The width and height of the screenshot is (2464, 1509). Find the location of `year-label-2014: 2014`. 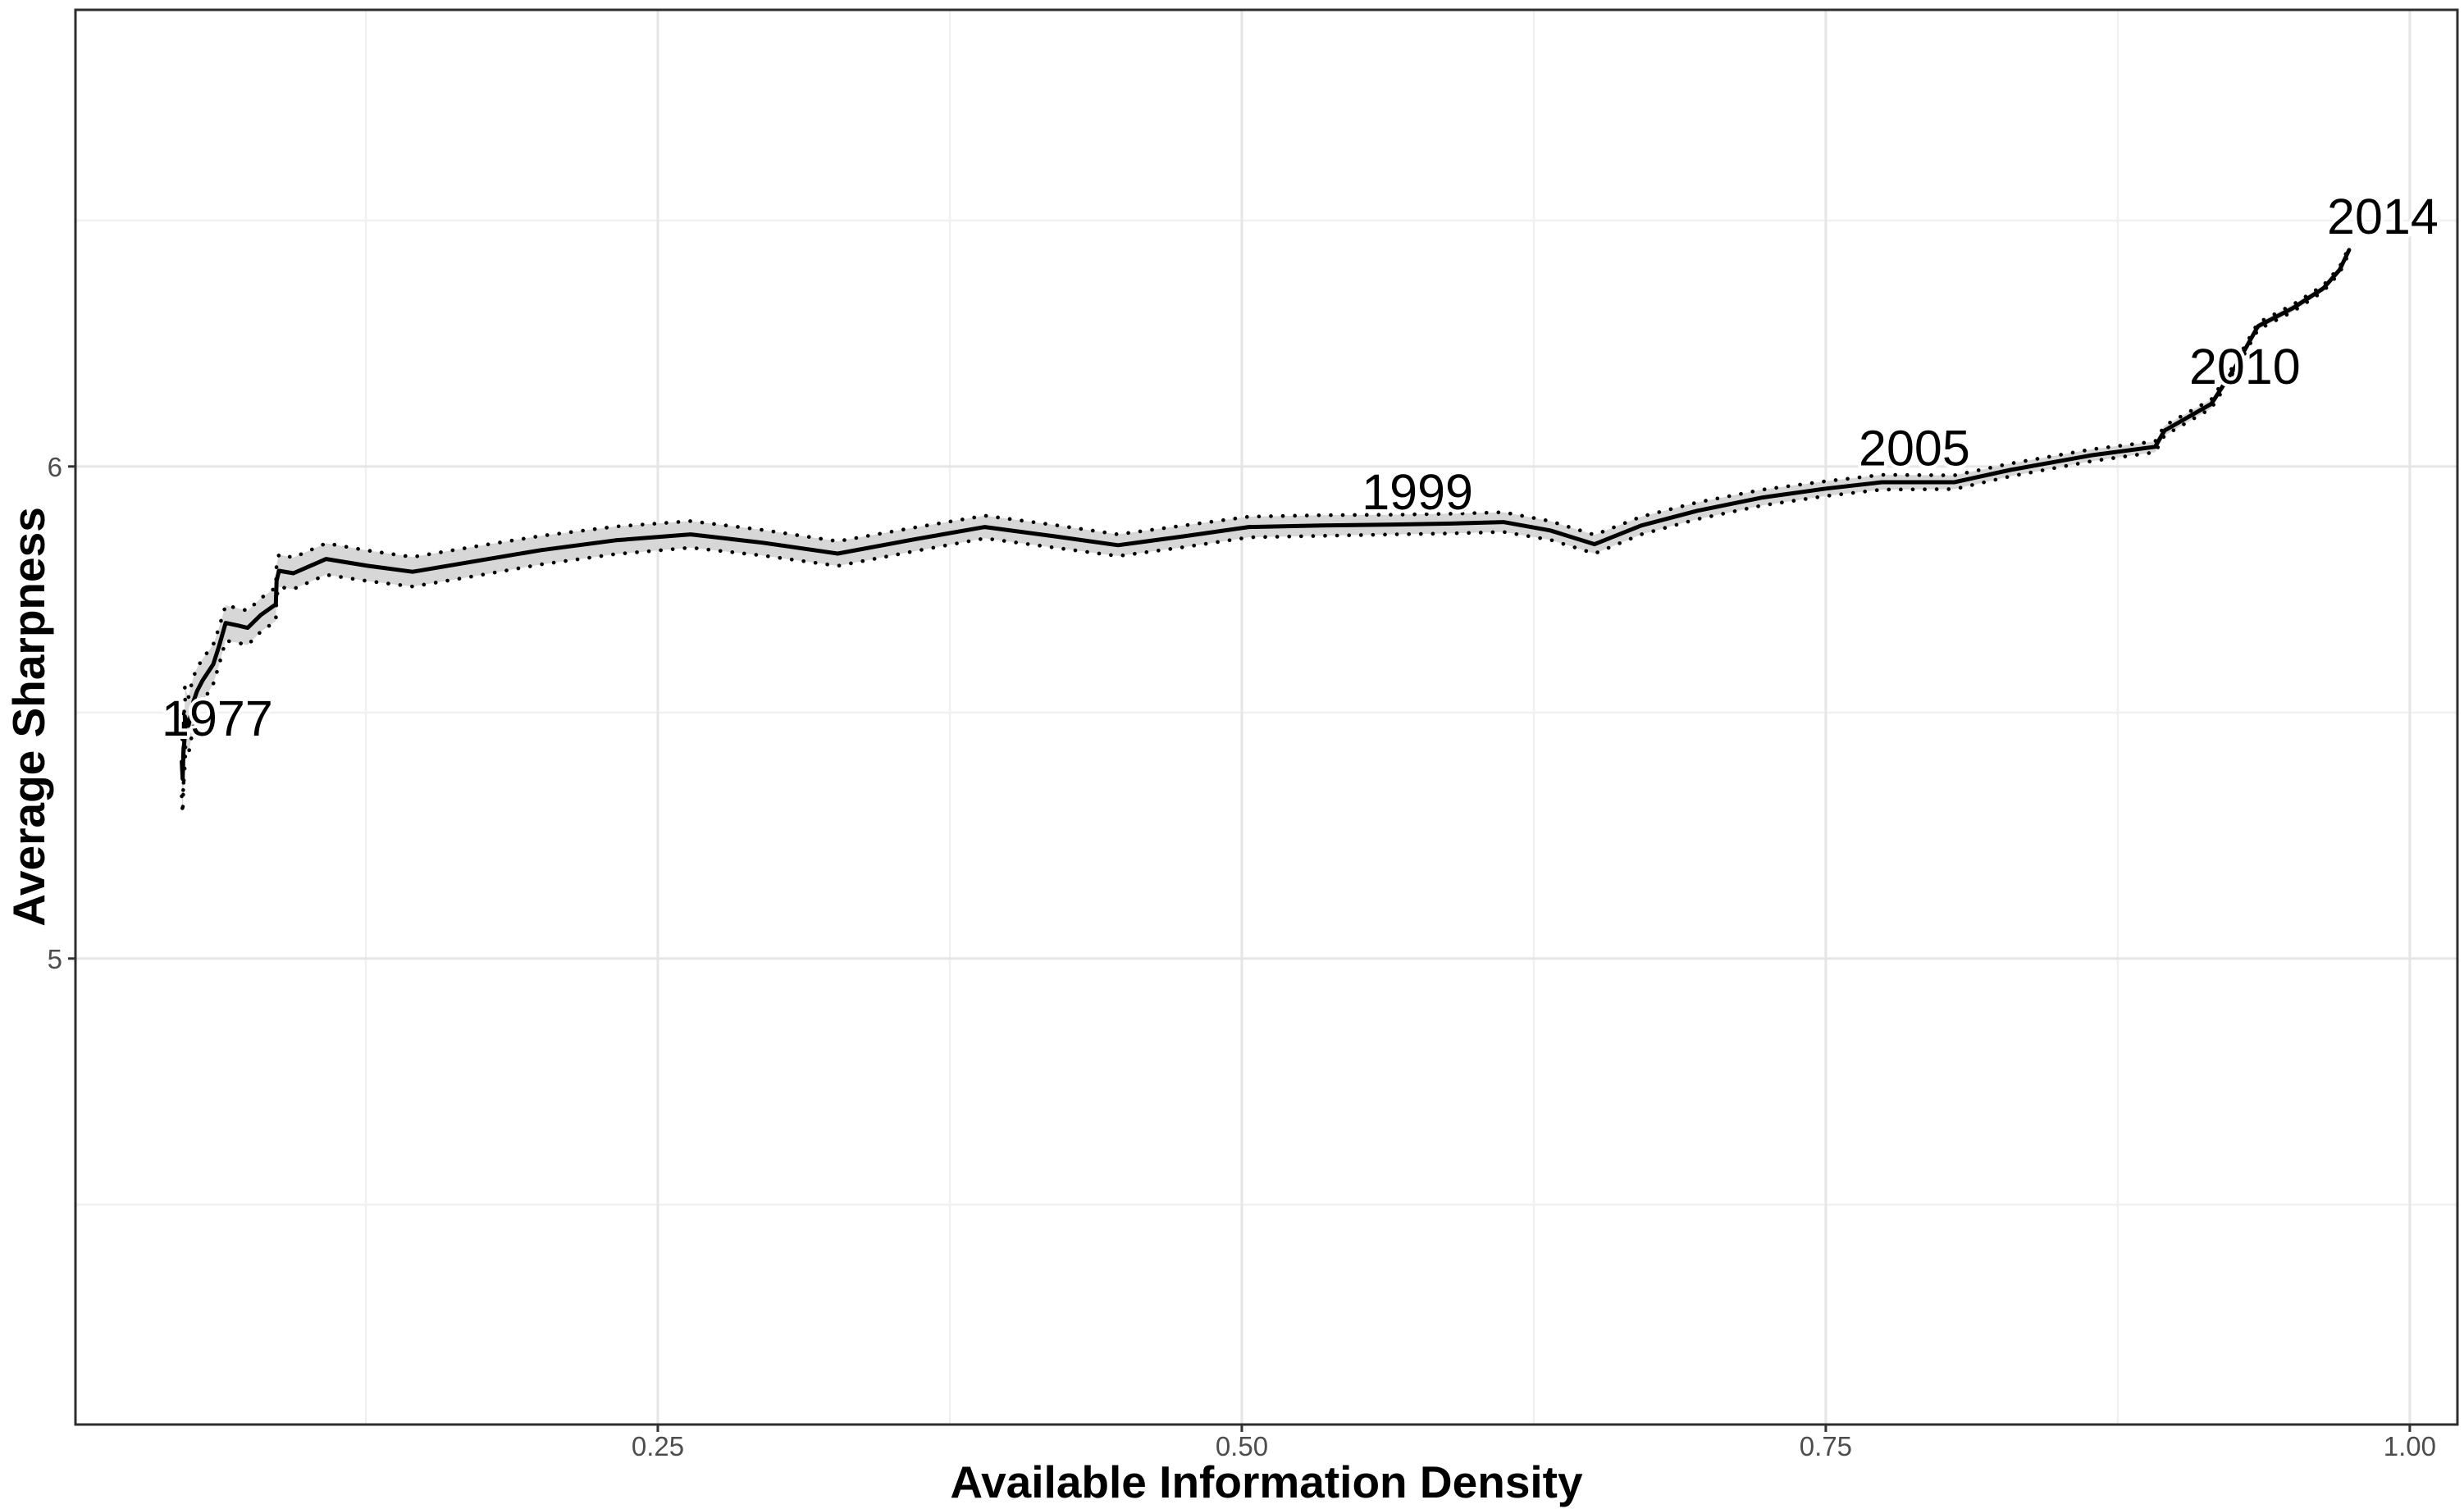

year-label-2014: 2014 is located at coordinates (2383, 216).